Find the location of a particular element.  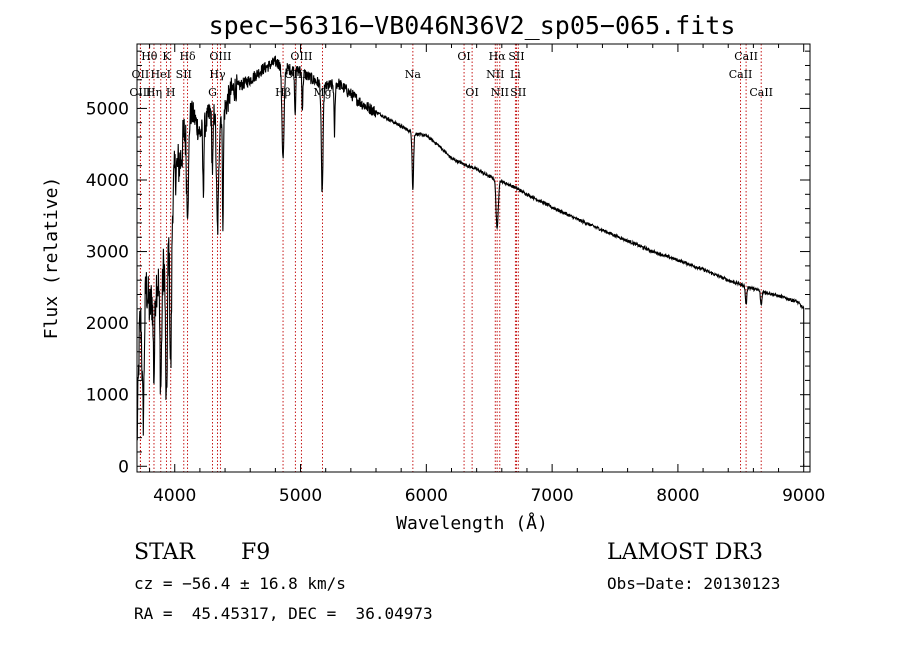

line-label: Na is located at coordinates (413, 74).